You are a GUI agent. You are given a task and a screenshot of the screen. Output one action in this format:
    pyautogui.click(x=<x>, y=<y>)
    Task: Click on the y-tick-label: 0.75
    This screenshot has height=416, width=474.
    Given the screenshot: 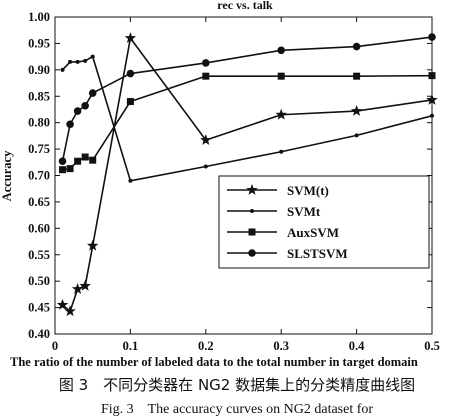 What is the action you would take?
    pyautogui.click(x=39, y=149)
    